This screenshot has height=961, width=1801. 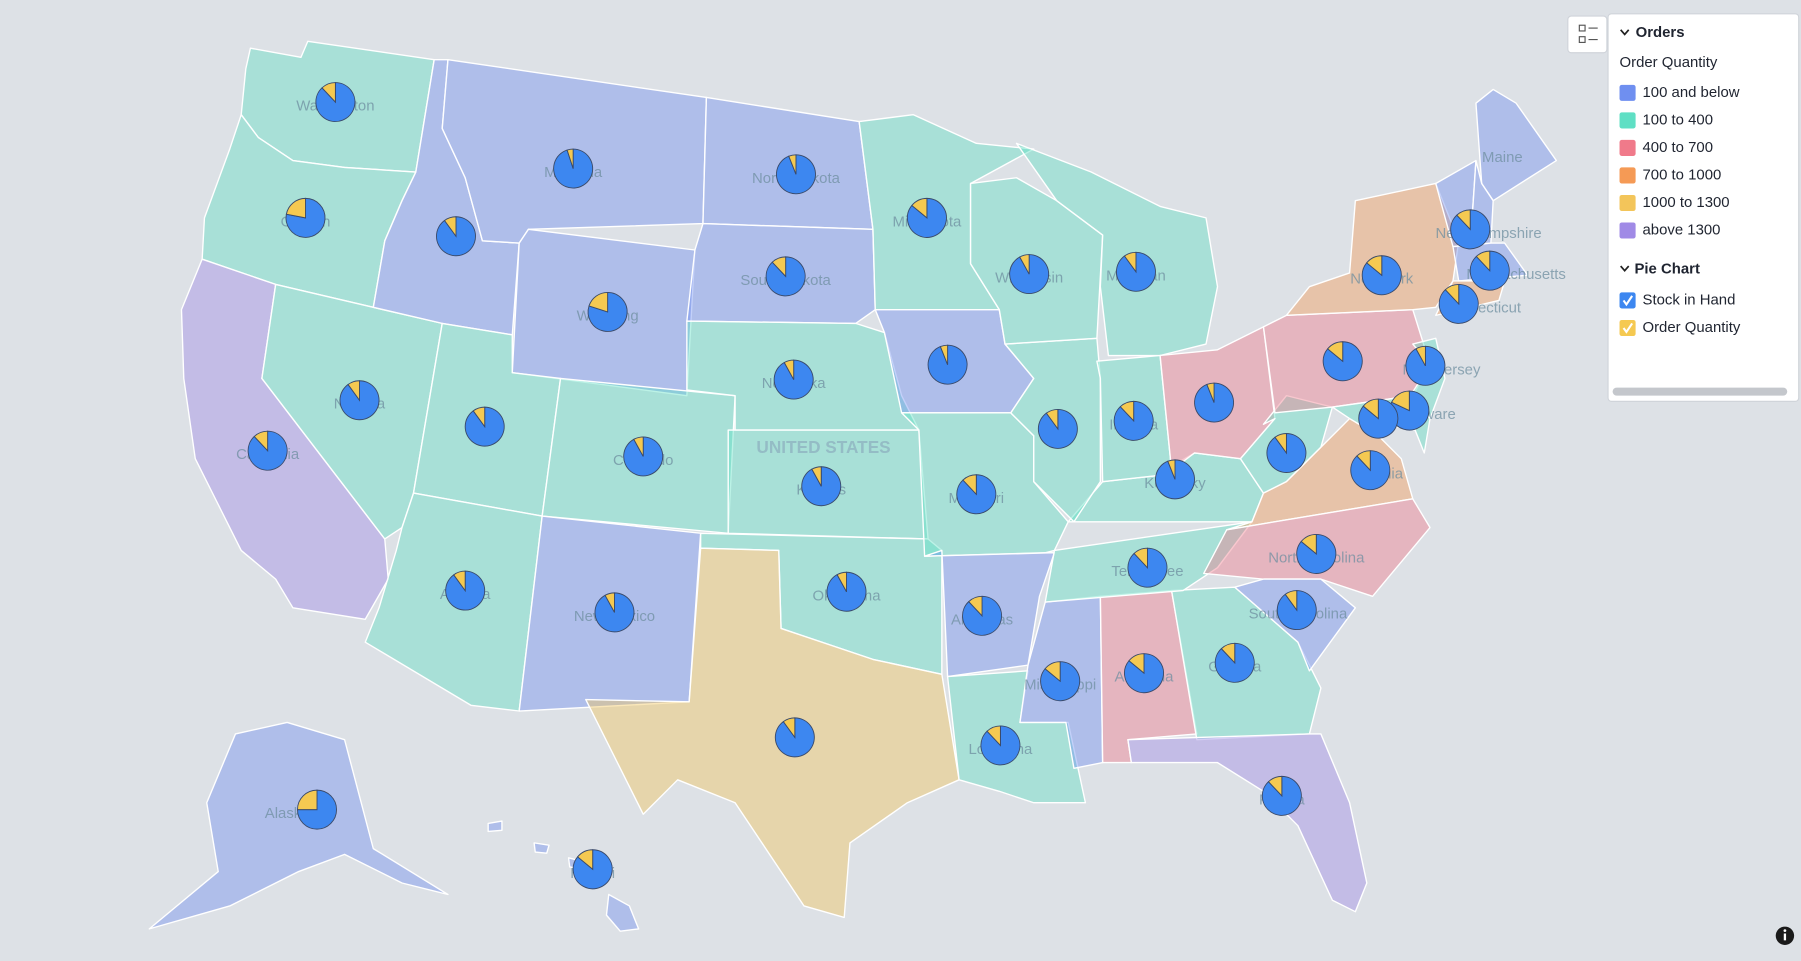 I want to click on legend-label: 700 to 1000, so click(x=1681, y=175).